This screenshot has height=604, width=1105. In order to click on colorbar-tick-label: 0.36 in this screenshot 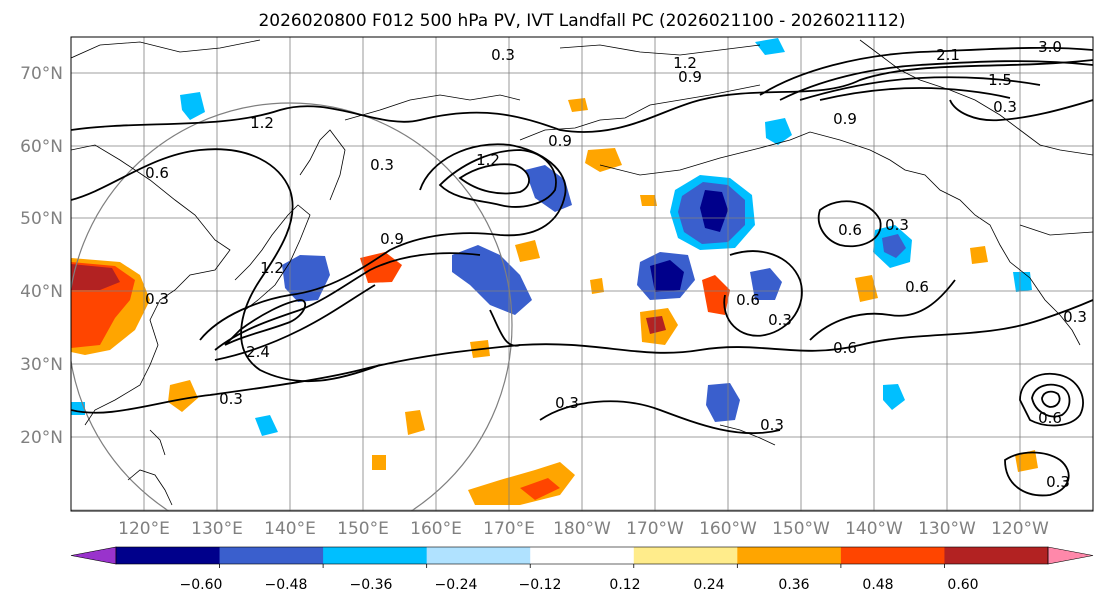, I will do `click(793, 585)`.